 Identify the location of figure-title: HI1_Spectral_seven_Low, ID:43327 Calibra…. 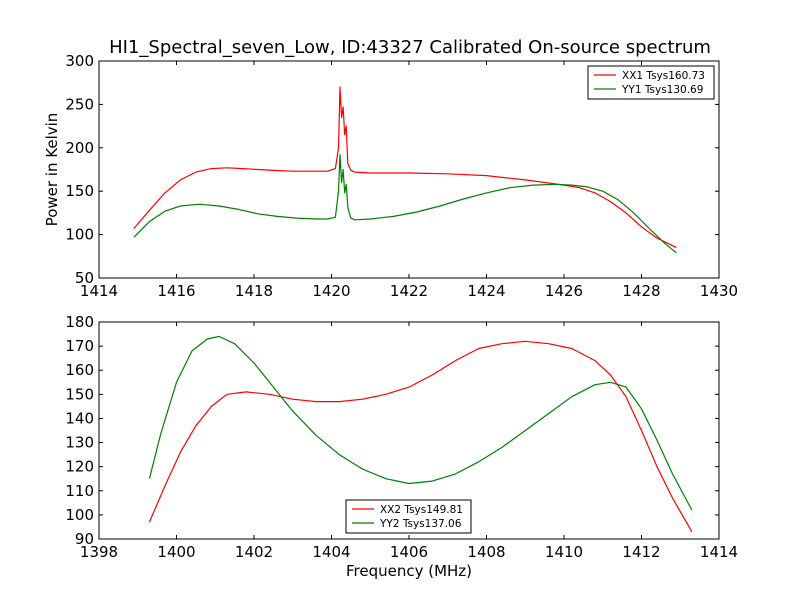
(410, 47).